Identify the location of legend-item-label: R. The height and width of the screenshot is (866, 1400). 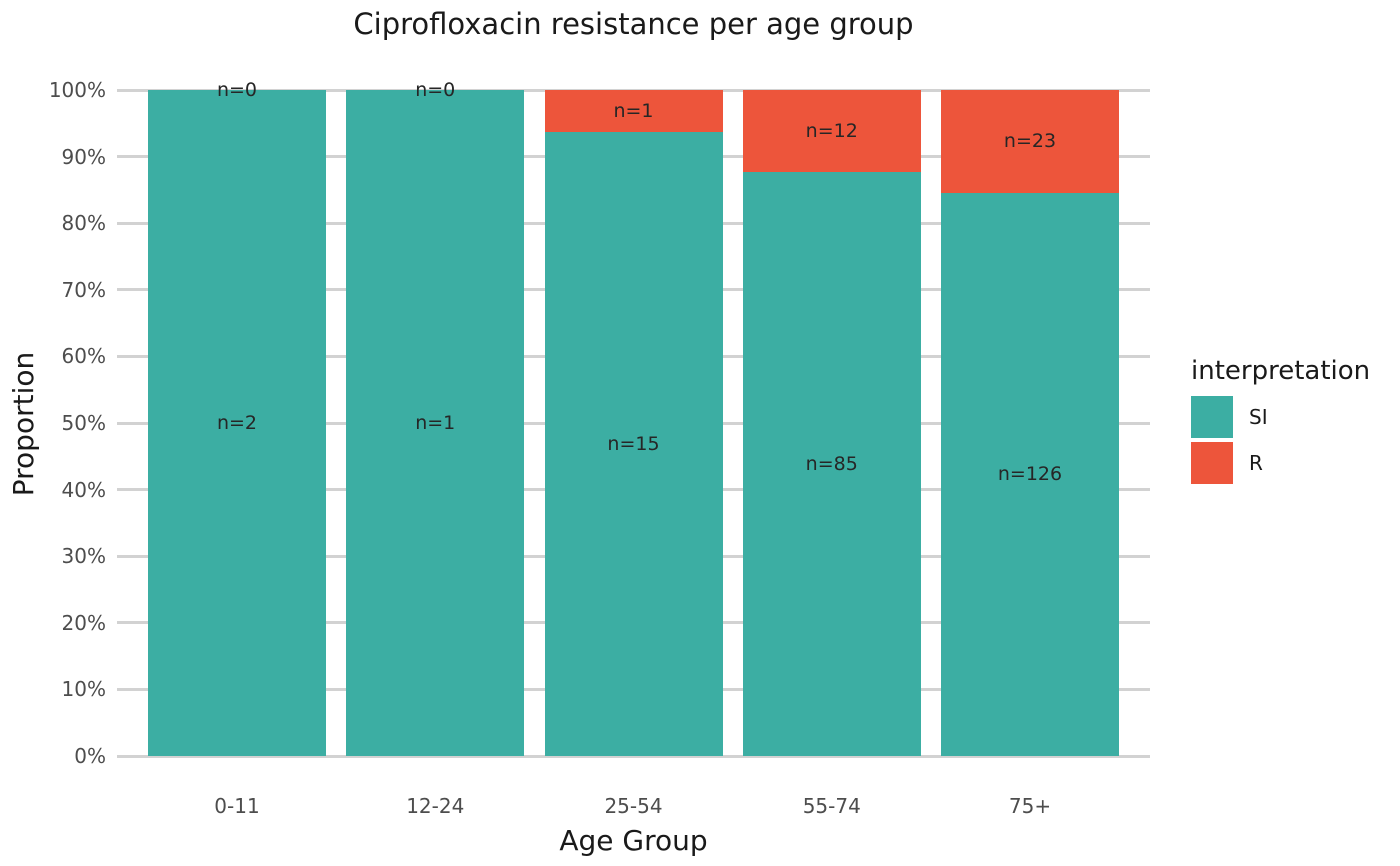
(1256, 463).